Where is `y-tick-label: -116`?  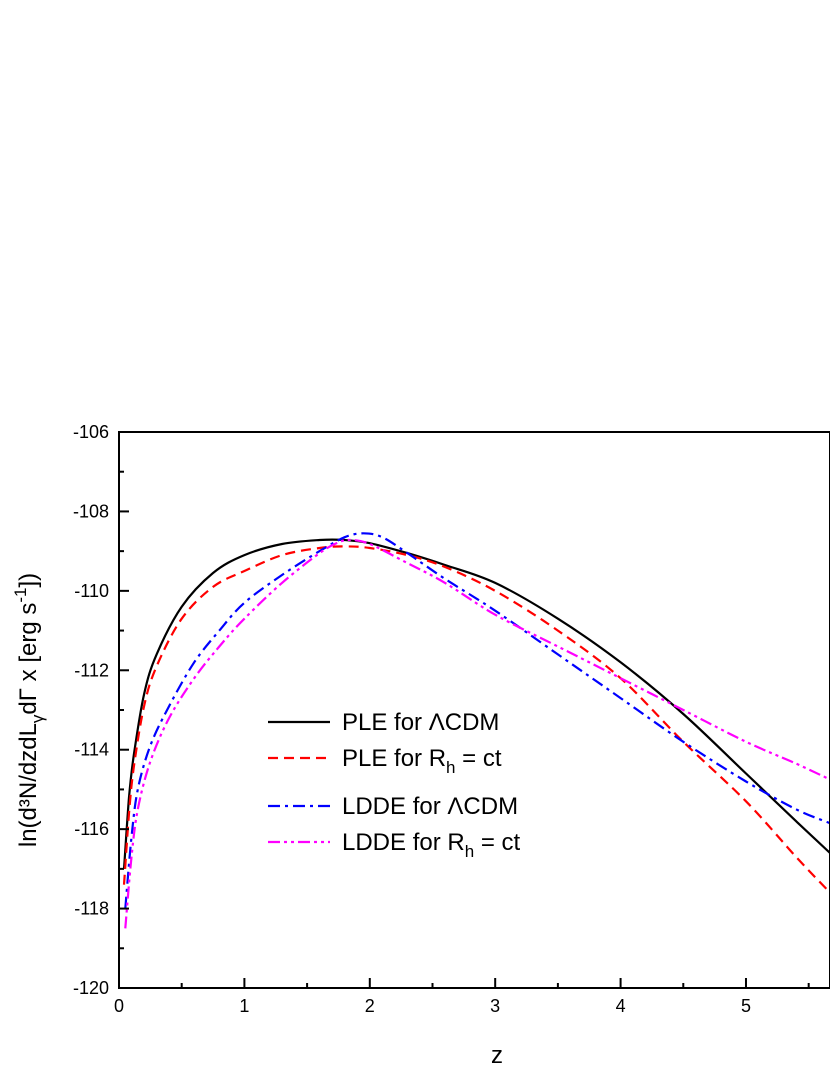 y-tick-label: -116 is located at coordinates (91, 829).